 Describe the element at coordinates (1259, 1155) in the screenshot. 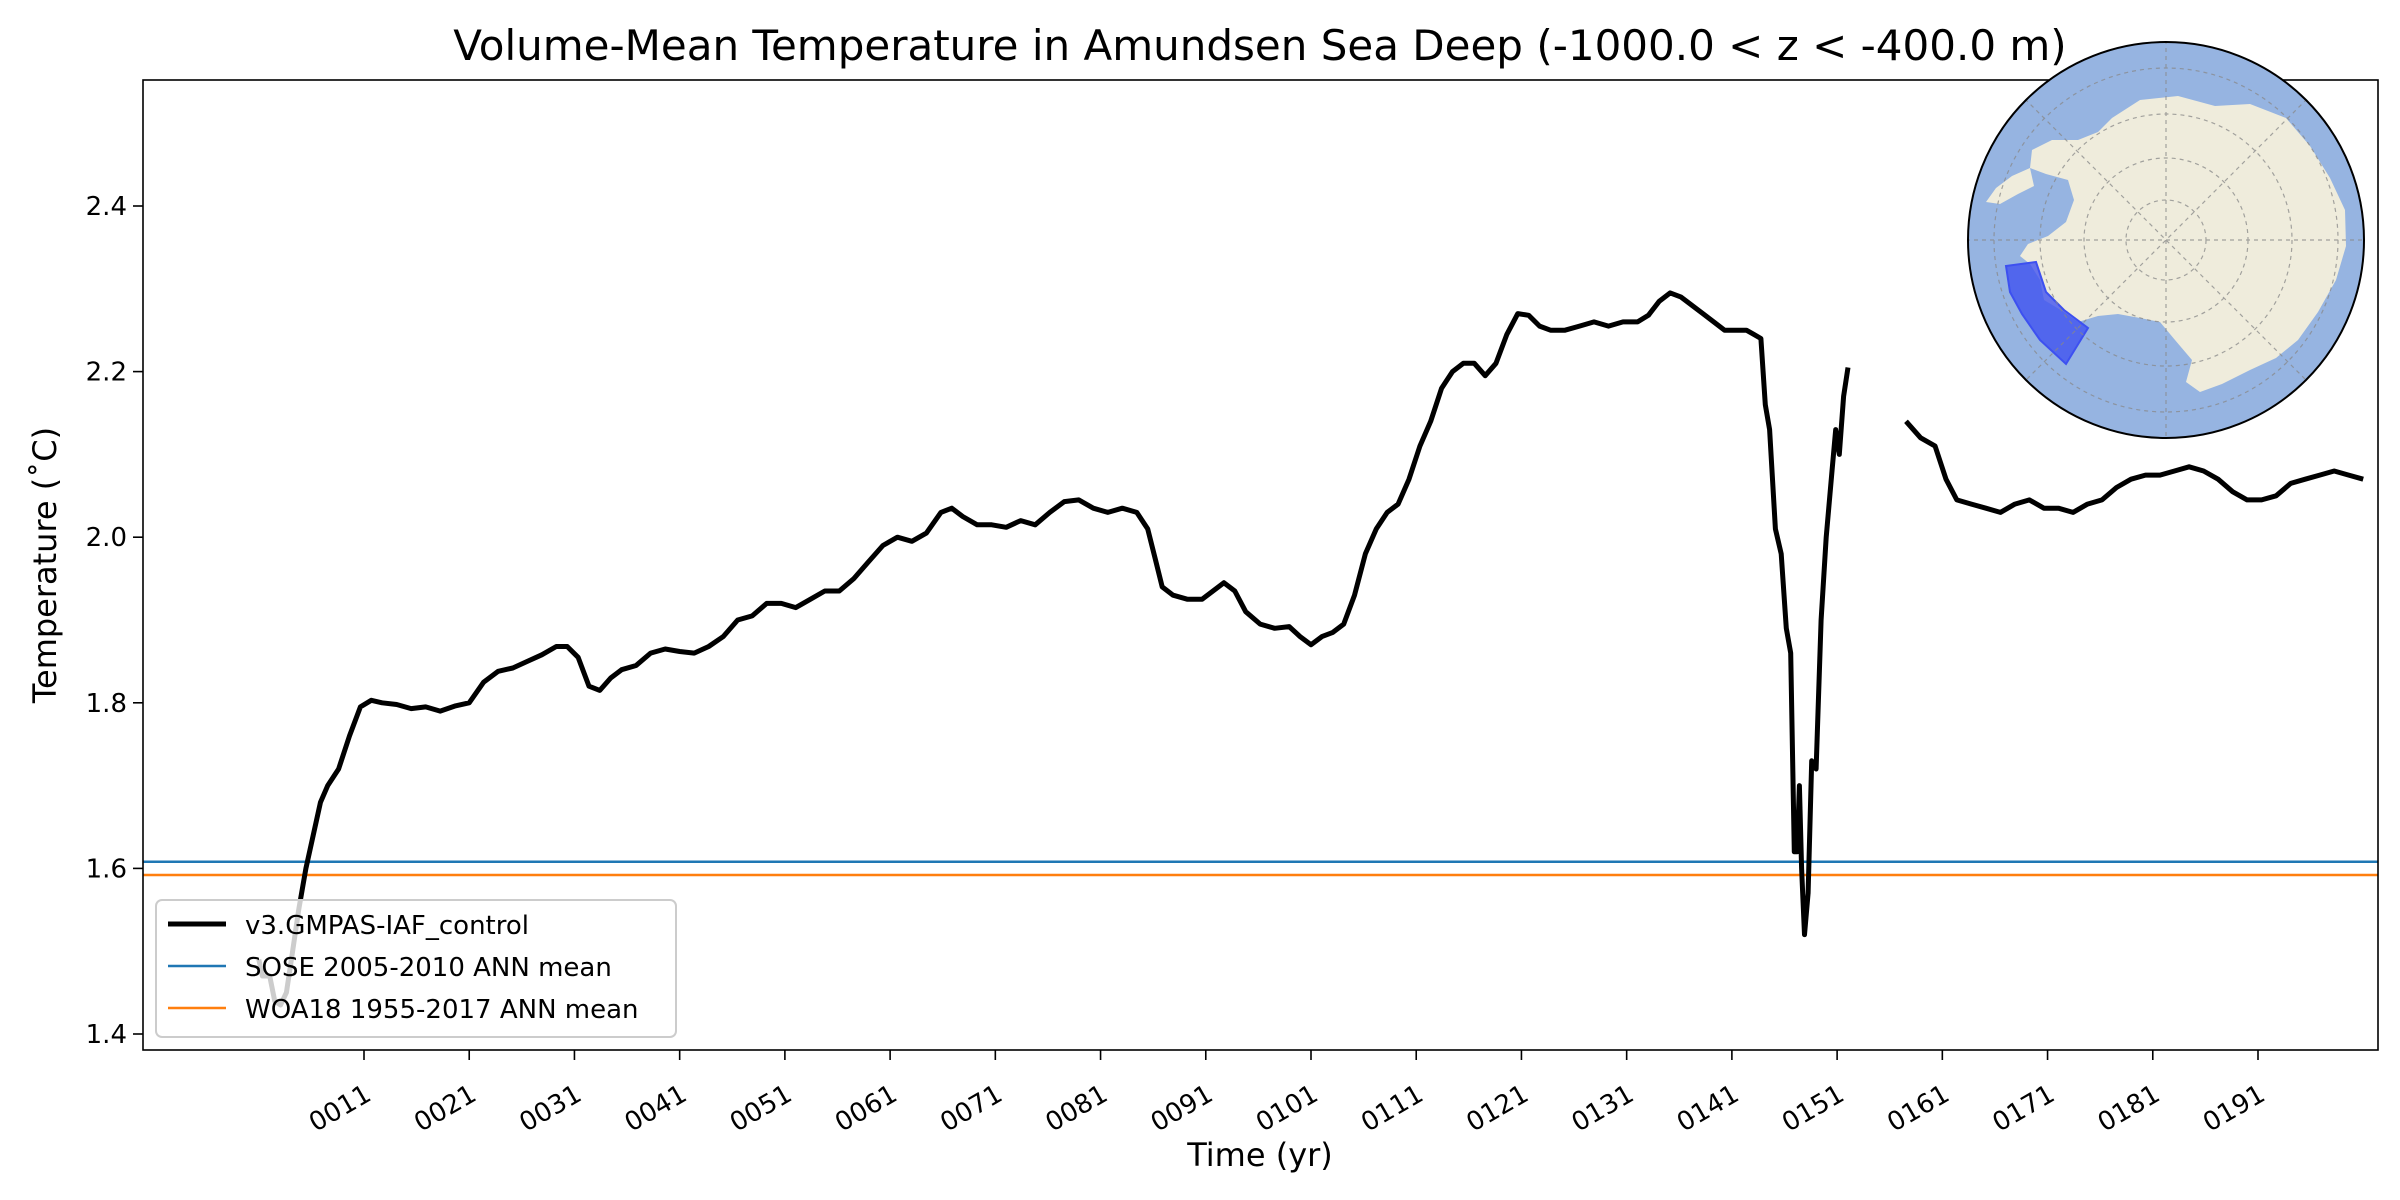

I see `x-axis-label: Time (yr)` at that location.